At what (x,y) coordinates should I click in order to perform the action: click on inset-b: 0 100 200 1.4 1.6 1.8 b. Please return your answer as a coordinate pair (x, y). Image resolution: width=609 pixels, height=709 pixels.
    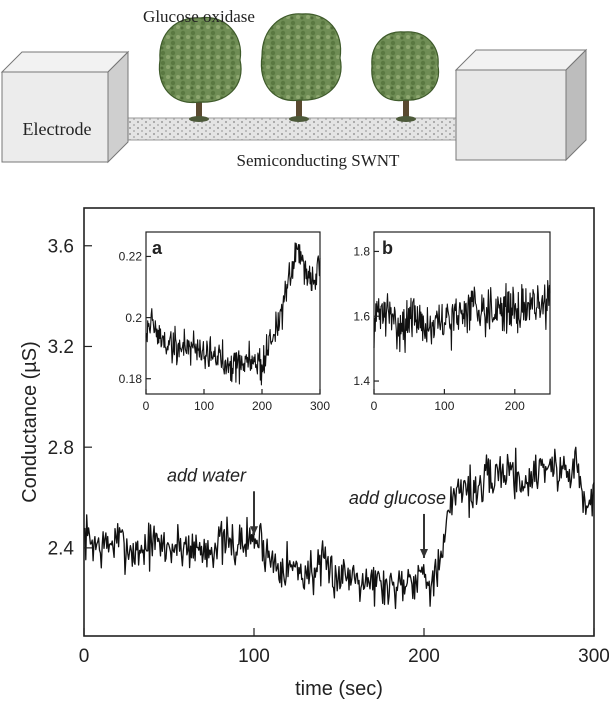
    Looking at the image, I should click on (452, 322).